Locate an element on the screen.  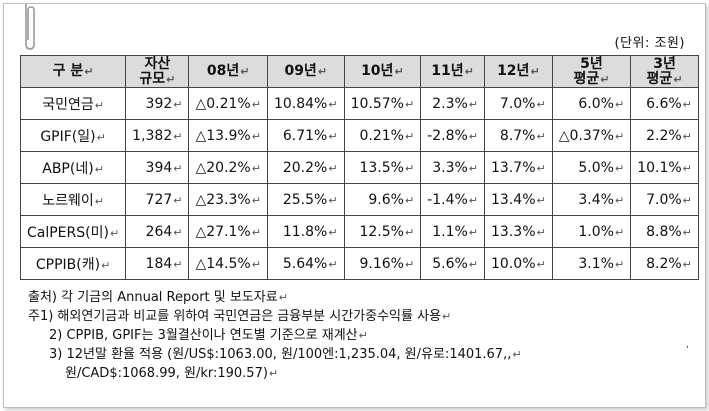
column-header: 구 분↵ is located at coordinates (73, 71).